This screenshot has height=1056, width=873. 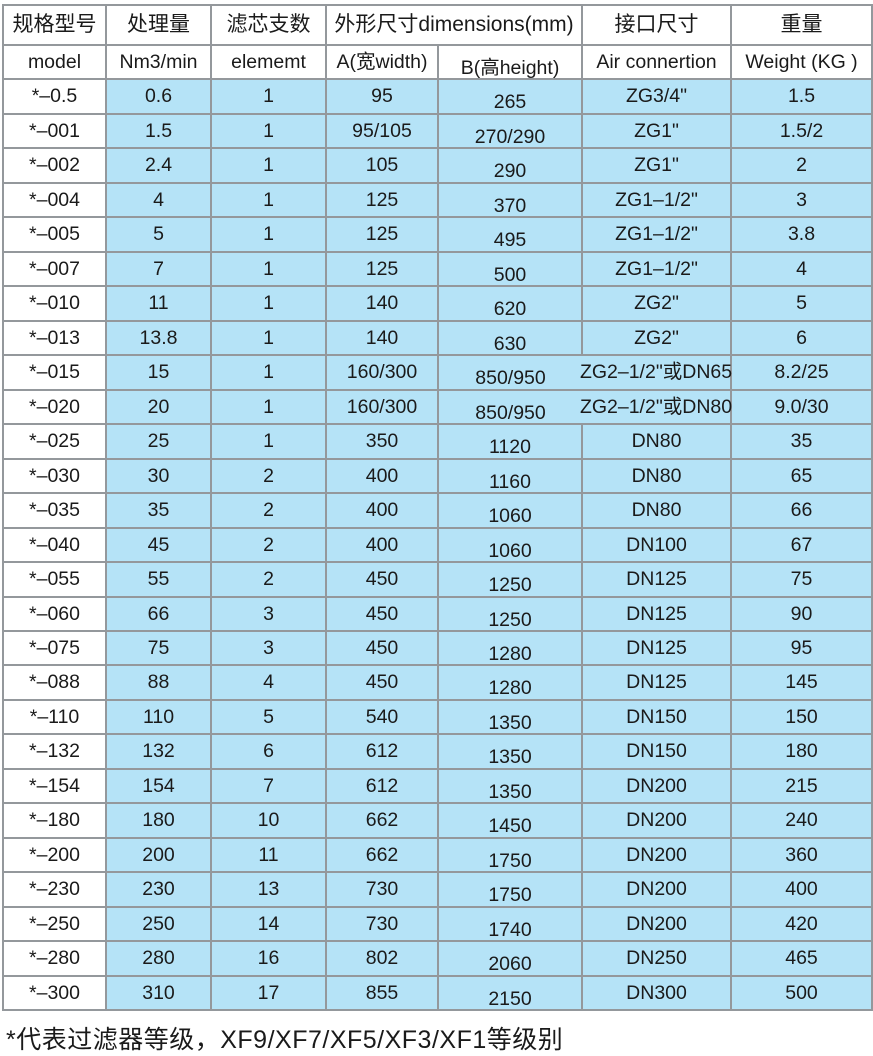 I want to click on cell-weight: 215, so click(x=801, y=786).